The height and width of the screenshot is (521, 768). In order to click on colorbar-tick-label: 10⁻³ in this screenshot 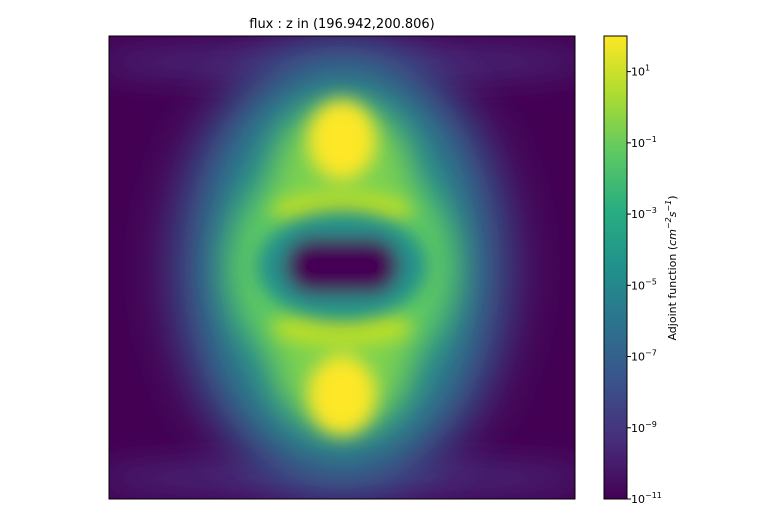, I will do `click(644, 213)`.